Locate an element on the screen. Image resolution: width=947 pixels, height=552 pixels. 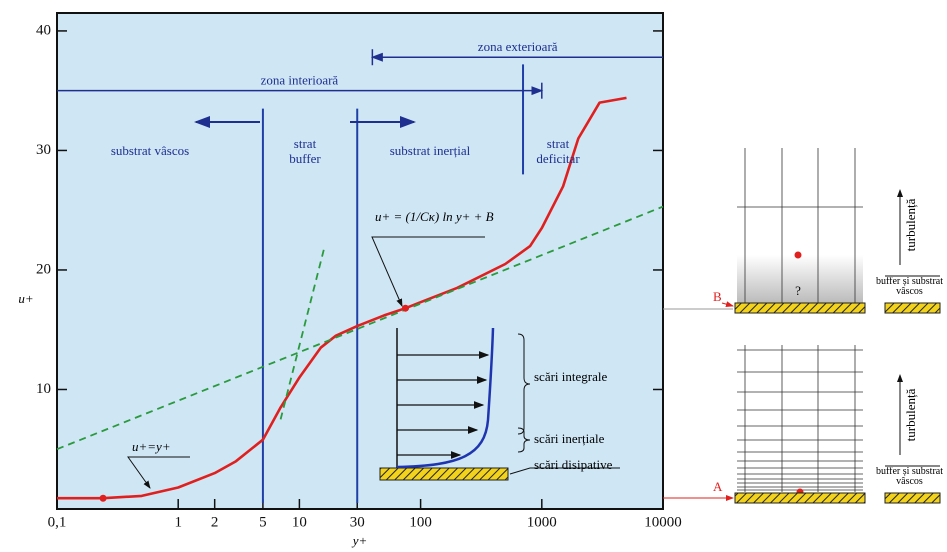
x-tick-label: 2 is located at coordinates (215, 522).